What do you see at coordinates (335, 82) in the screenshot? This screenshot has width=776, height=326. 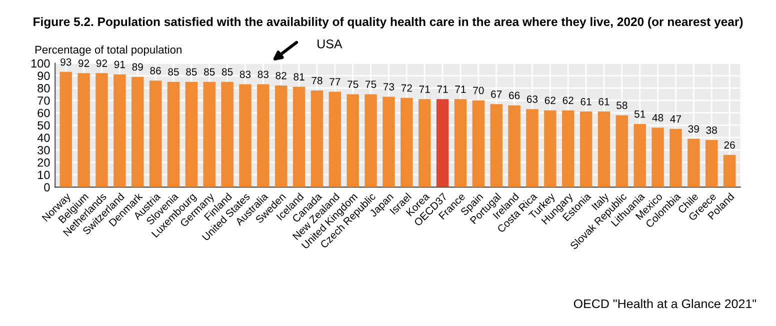 I see `data-label: 77` at bounding box center [335, 82].